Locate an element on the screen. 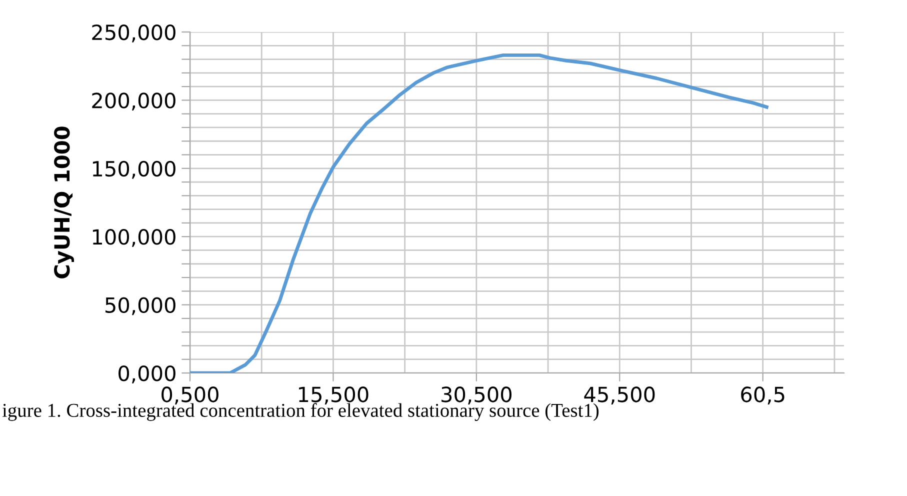 The width and height of the screenshot is (907, 496). x-tick-label: 30,500 is located at coordinates (477, 395).